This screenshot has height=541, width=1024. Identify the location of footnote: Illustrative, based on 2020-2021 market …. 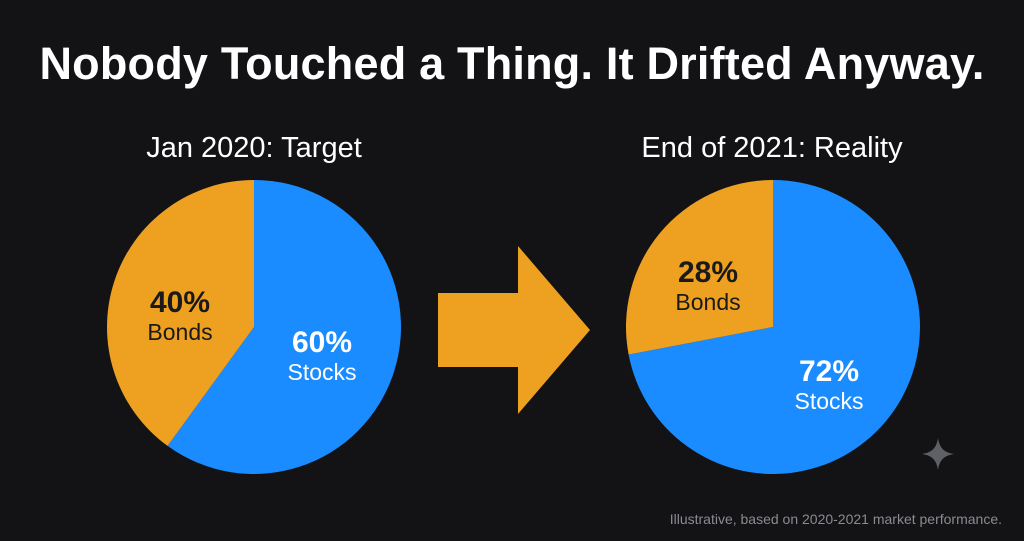
(835, 519).